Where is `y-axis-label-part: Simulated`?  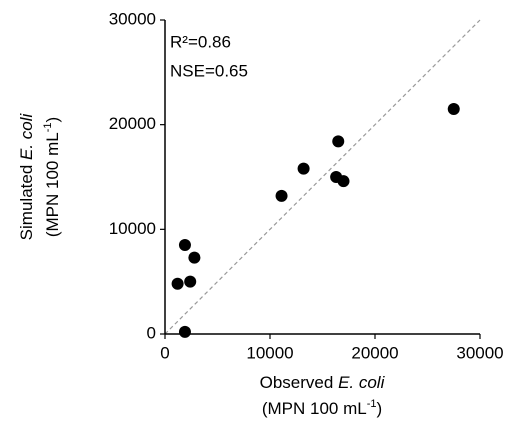
y-axis-label-part: Simulated is located at coordinates (26, 200).